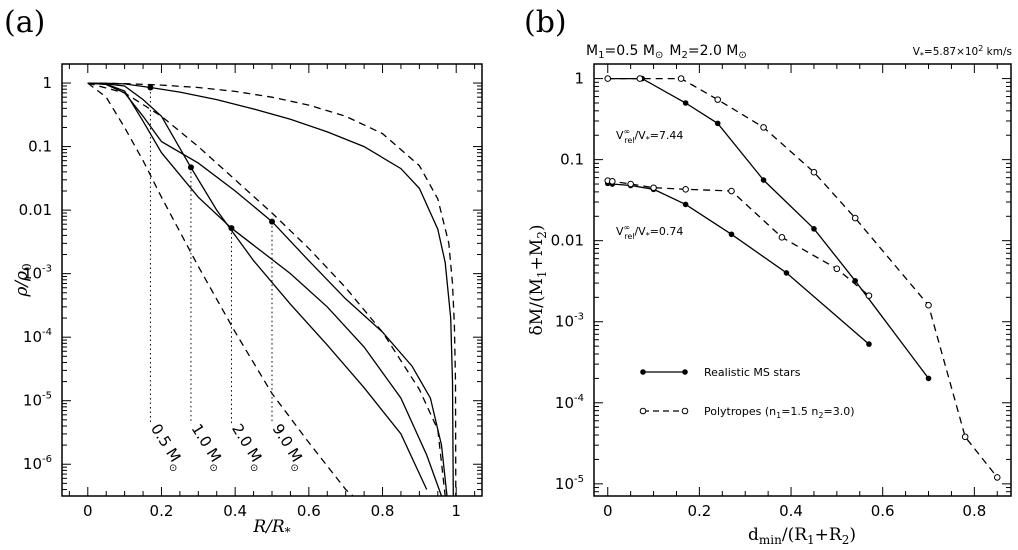 The width and height of the screenshot is (1018, 550). I want to click on series-solid-low, so click(738, 263).